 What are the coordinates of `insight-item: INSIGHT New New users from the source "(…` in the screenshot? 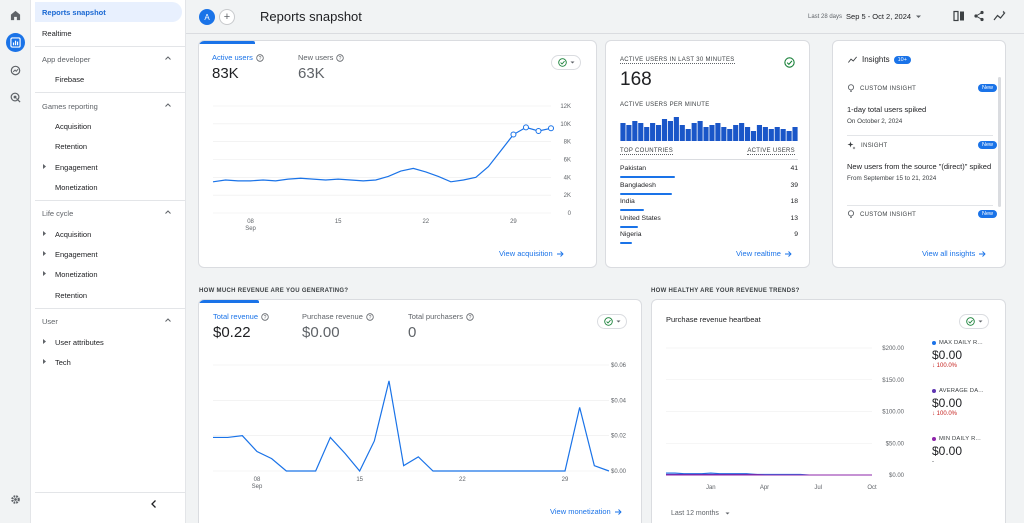 It's located at (922, 161).